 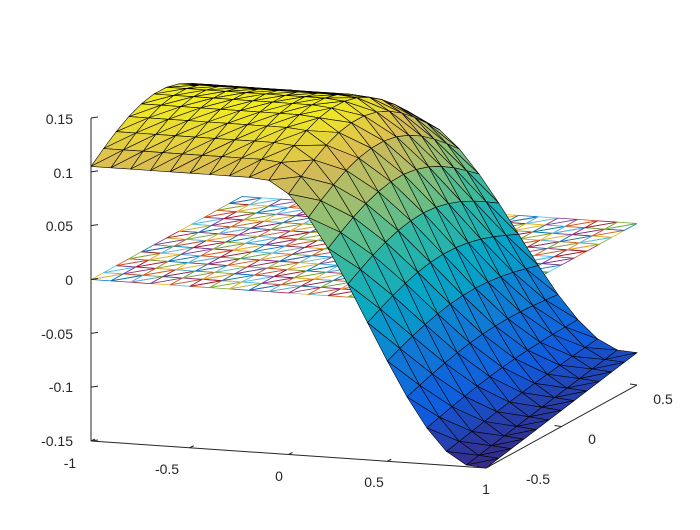 What do you see at coordinates (592, 439) in the screenshot?
I see `y-tick-label: 0` at bounding box center [592, 439].